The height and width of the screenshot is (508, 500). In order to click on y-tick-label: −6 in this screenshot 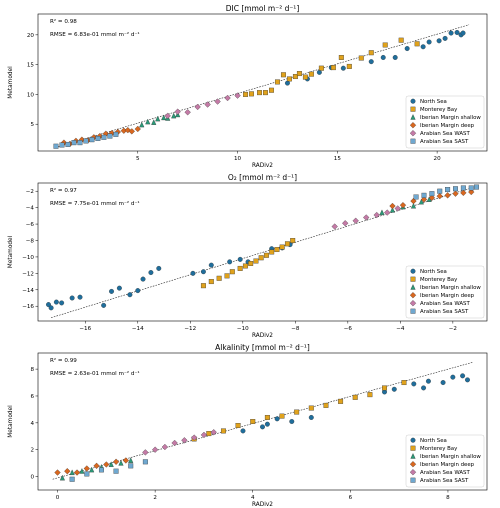, I will do `click(30, 225)`.